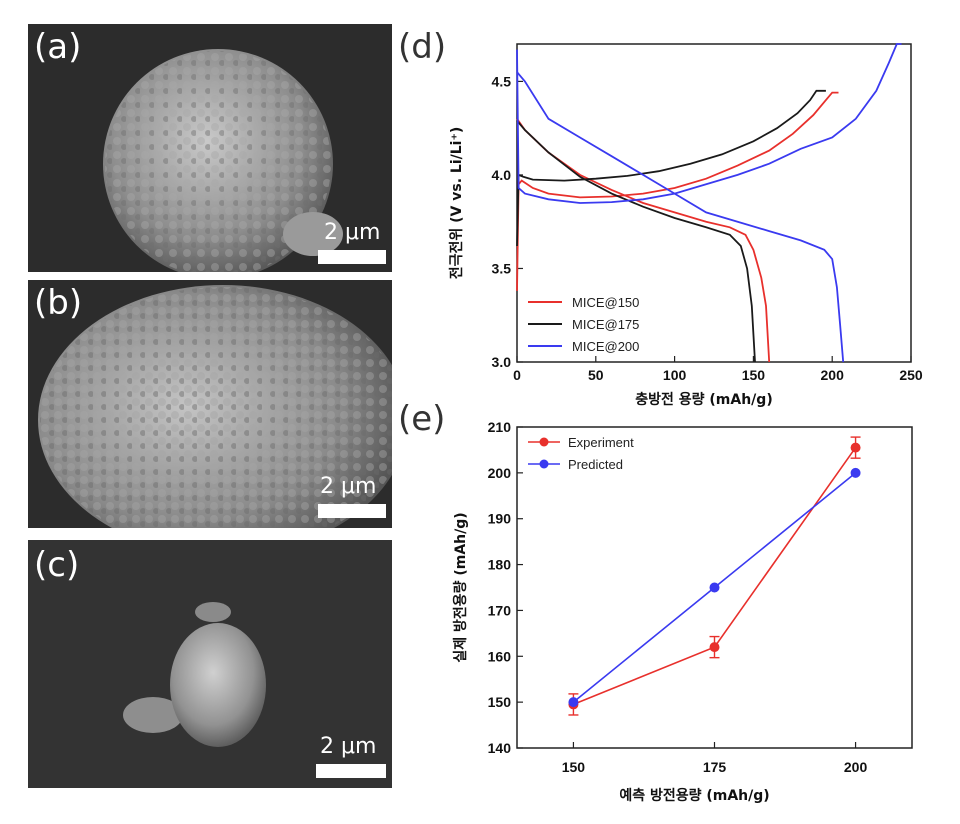  Describe the element at coordinates (703, 399) in the screenshot. I see `x-axis-title-d: 충방전 용량 (mAh/g)` at that location.